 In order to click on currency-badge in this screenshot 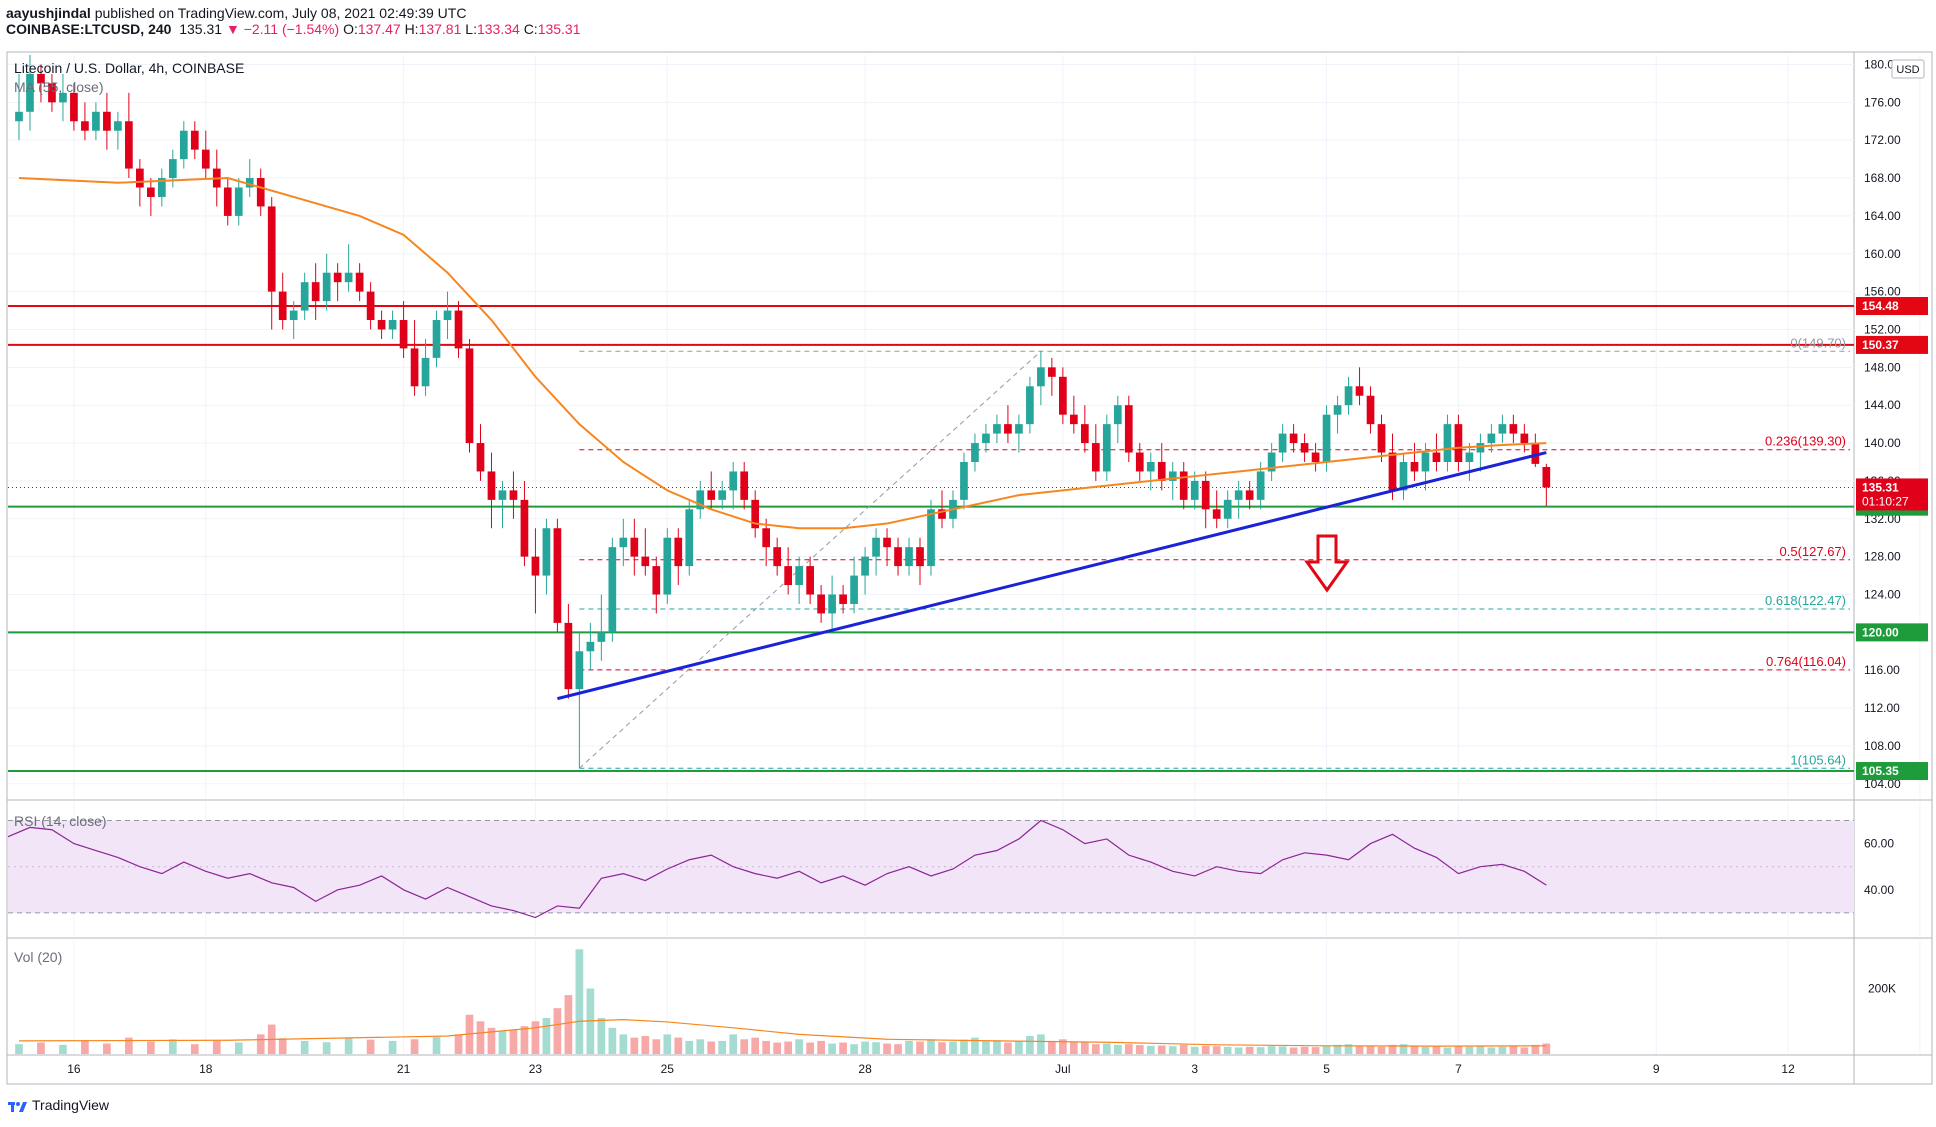, I will do `click(1908, 69)`.